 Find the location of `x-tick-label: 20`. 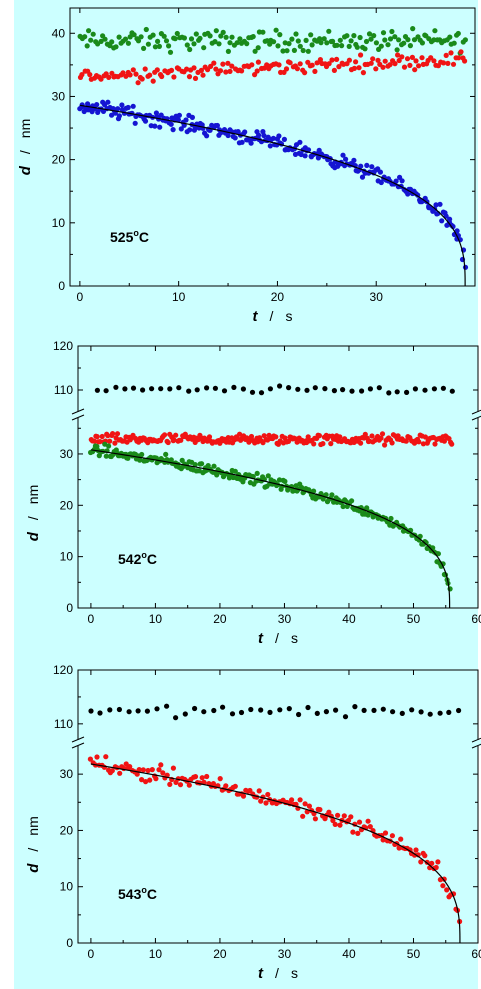

x-tick-label: 20 is located at coordinates (220, 619).